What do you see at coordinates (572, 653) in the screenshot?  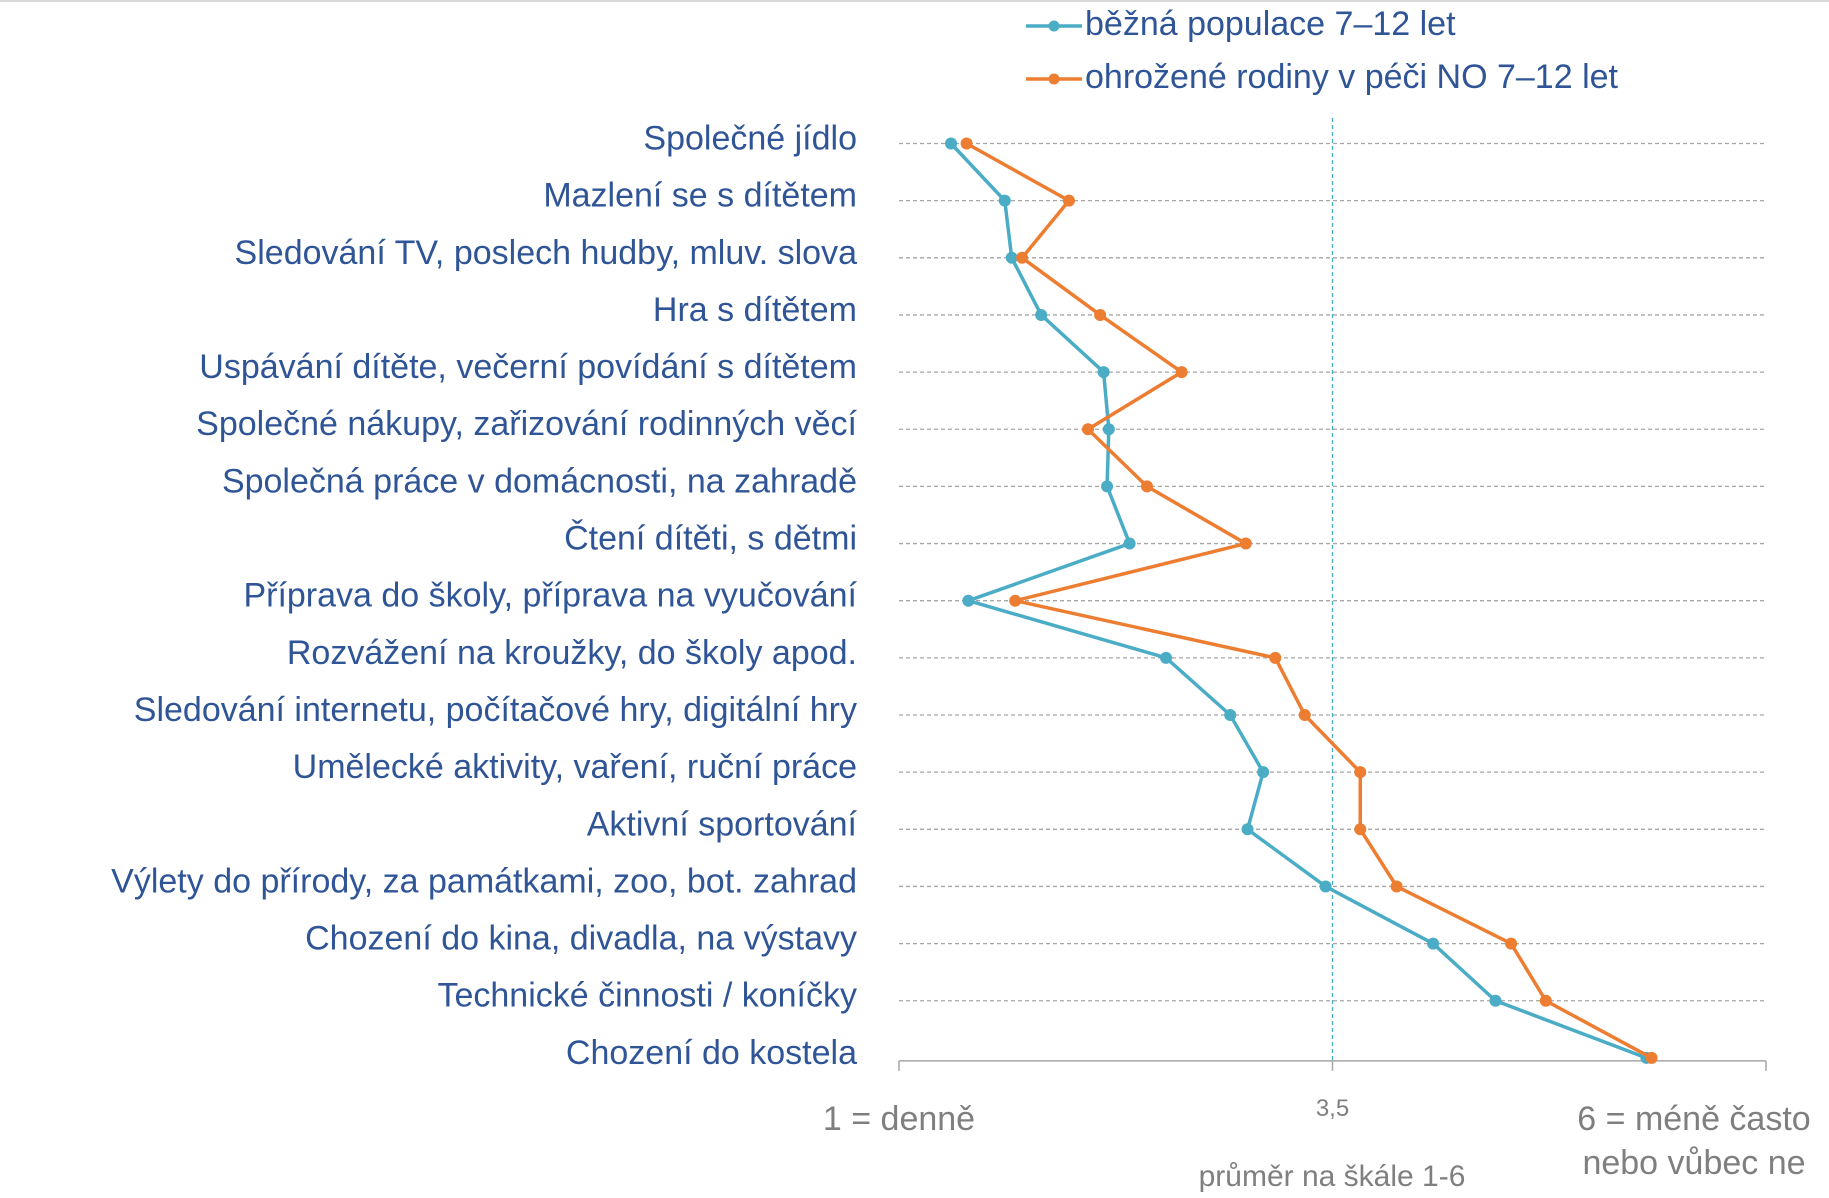 I see `y-tick-label: Rozvážení na kroužky, do školy apod.` at bounding box center [572, 653].